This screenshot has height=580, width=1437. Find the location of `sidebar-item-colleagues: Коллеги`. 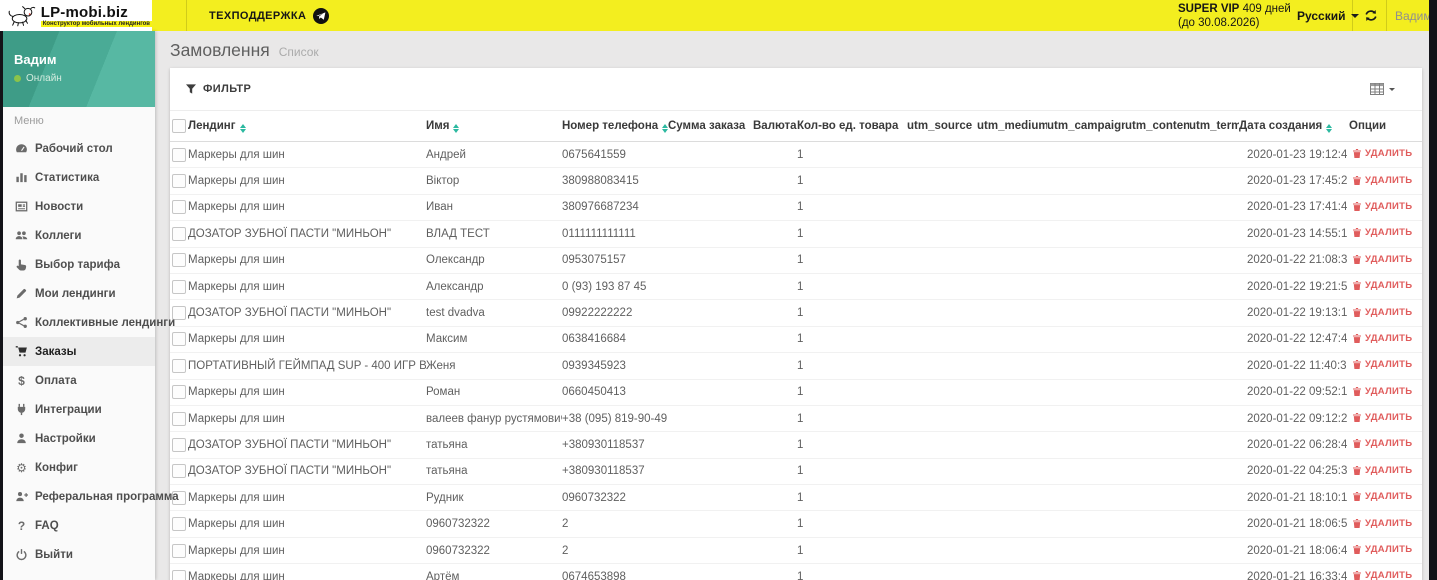

sidebar-item-colleagues: Коллеги is located at coordinates (77, 235).